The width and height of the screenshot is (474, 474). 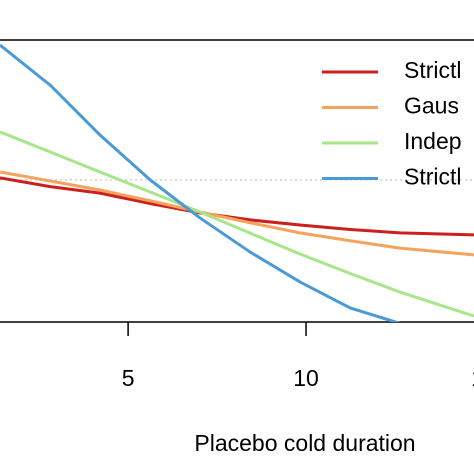 What do you see at coordinates (304, 443) in the screenshot?
I see `x-axis-label: Placebo cold duration` at bounding box center [304, 443].